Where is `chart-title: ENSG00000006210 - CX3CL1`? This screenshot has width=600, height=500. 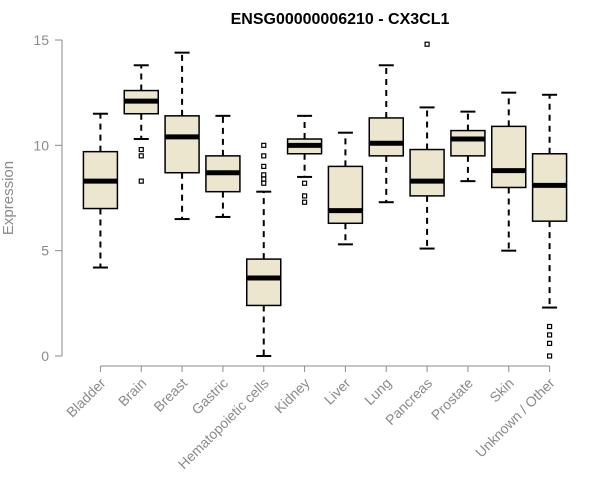 chart-title: ENSG00000006210 - CX3CL1 is located at coordinates (340, 19).